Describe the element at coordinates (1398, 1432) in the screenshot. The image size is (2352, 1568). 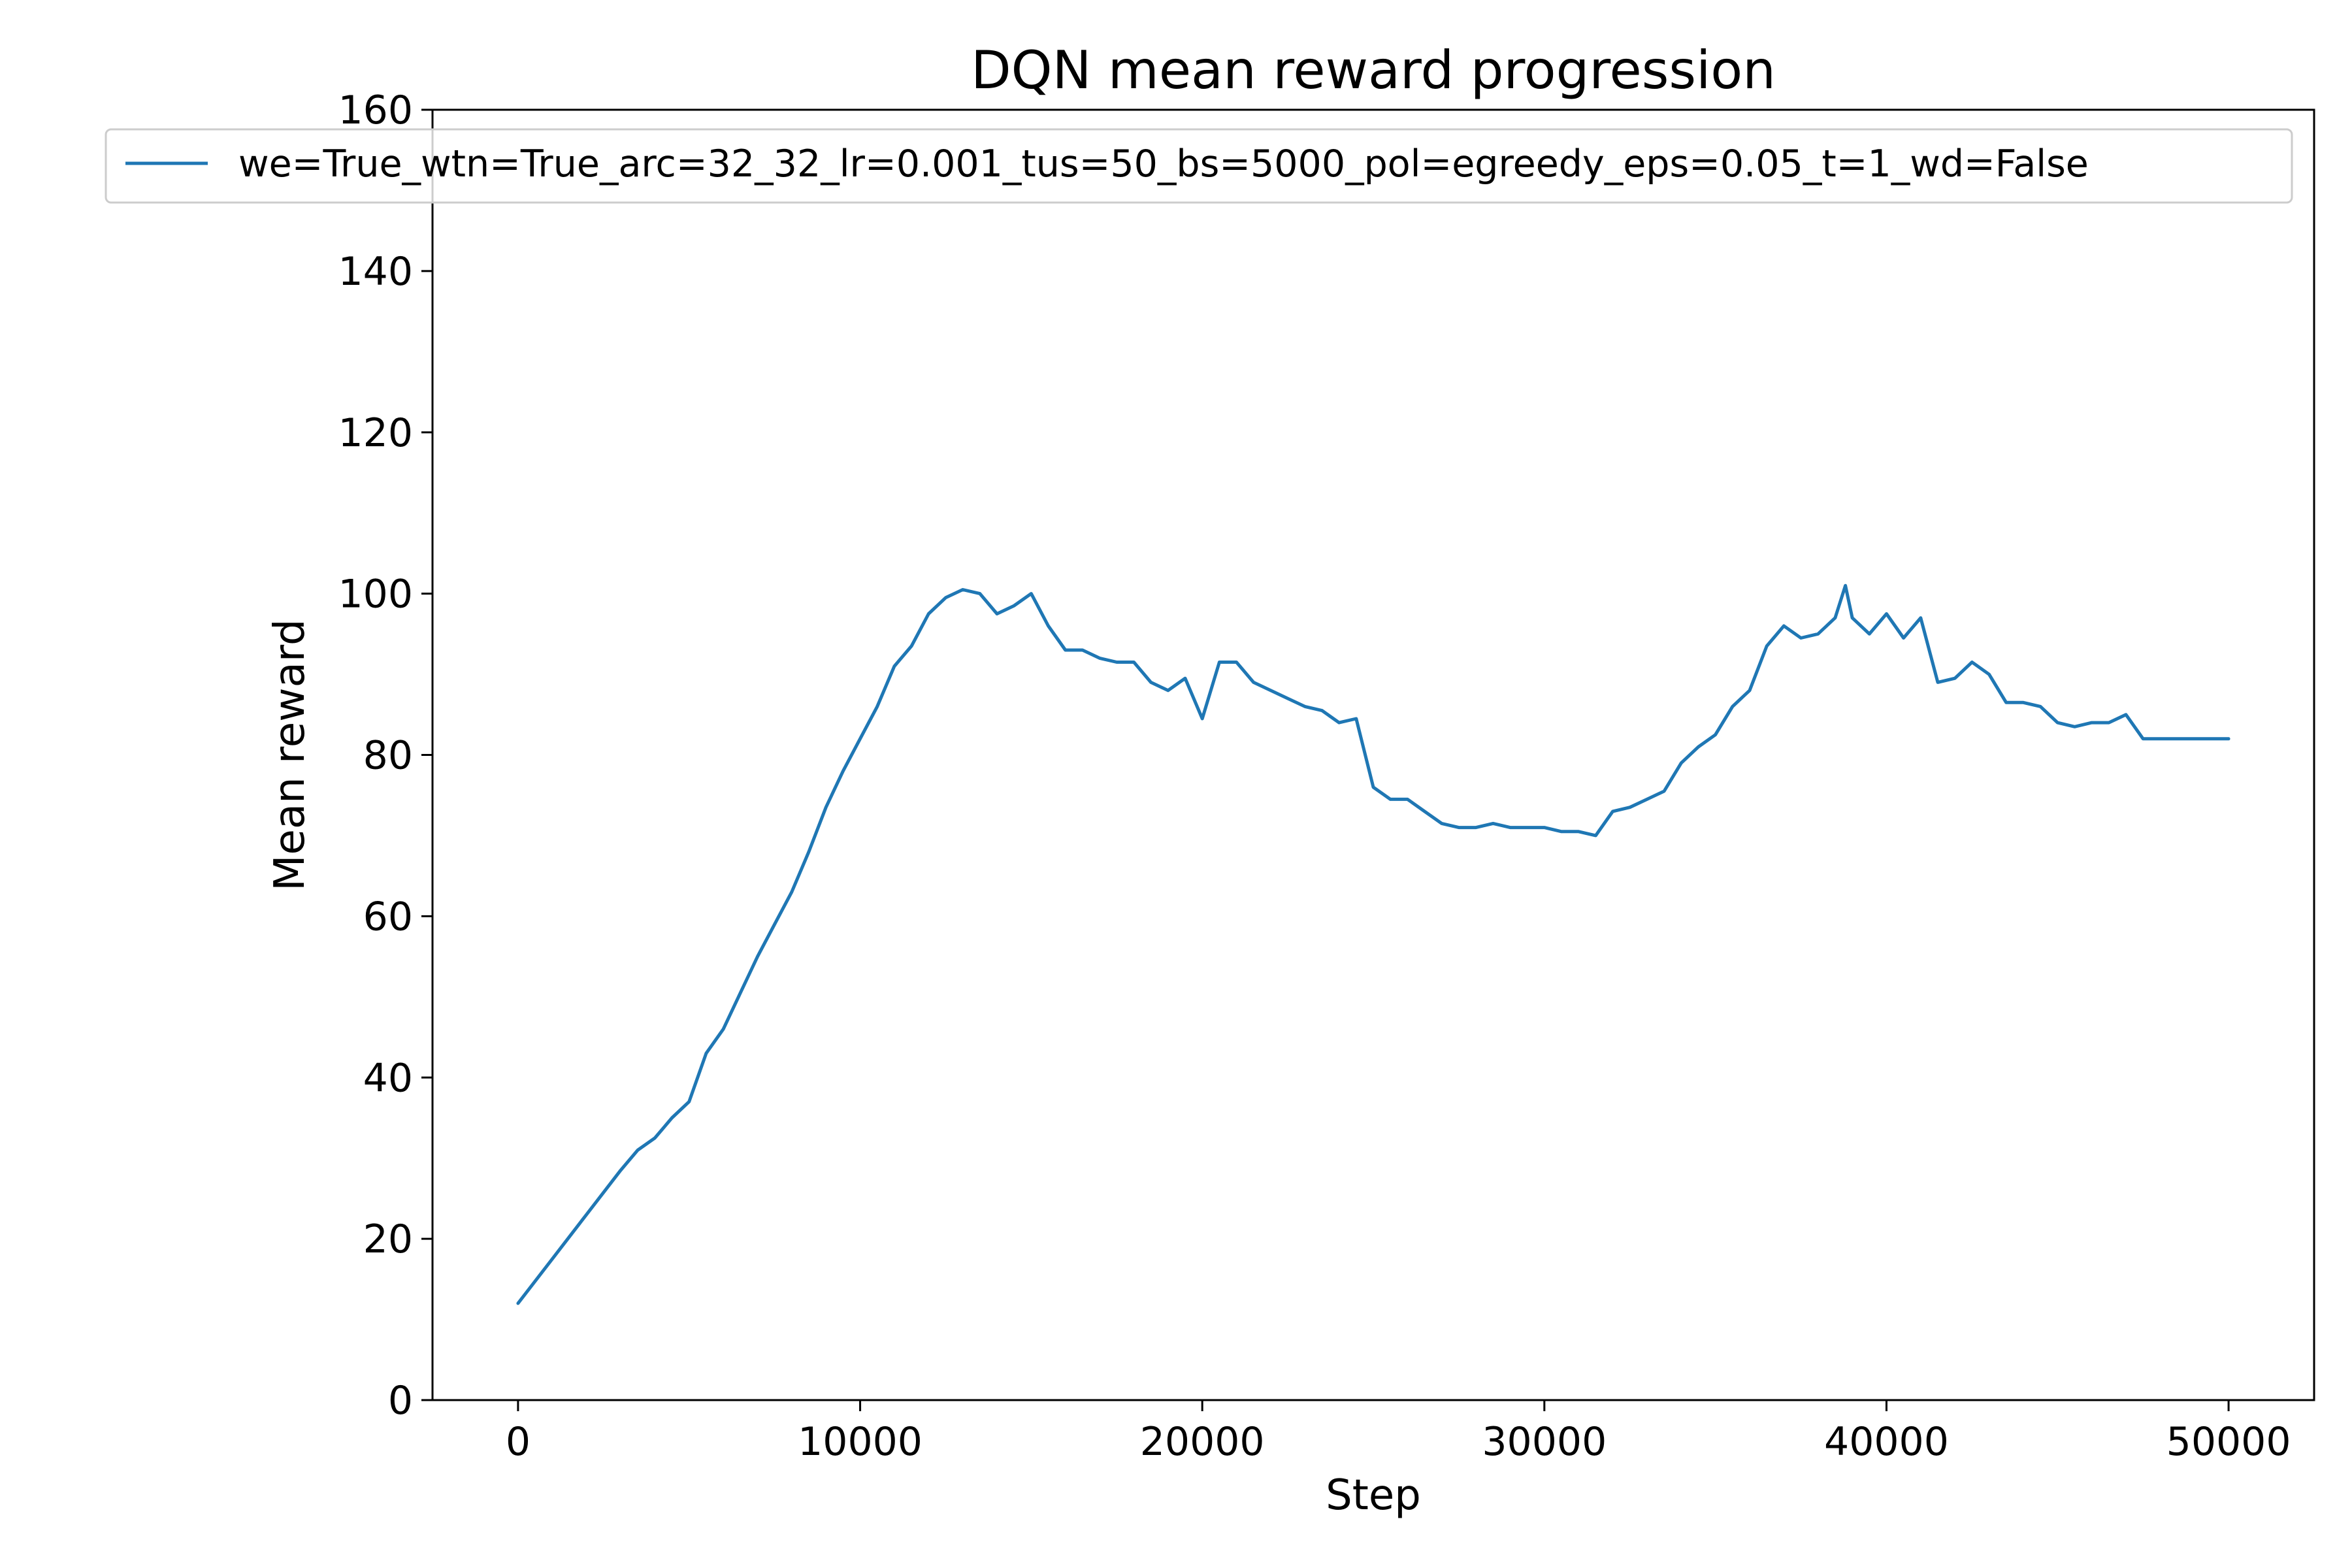
I see `x-axis: 0 10000 20000 30000 40000 50000` at that location.